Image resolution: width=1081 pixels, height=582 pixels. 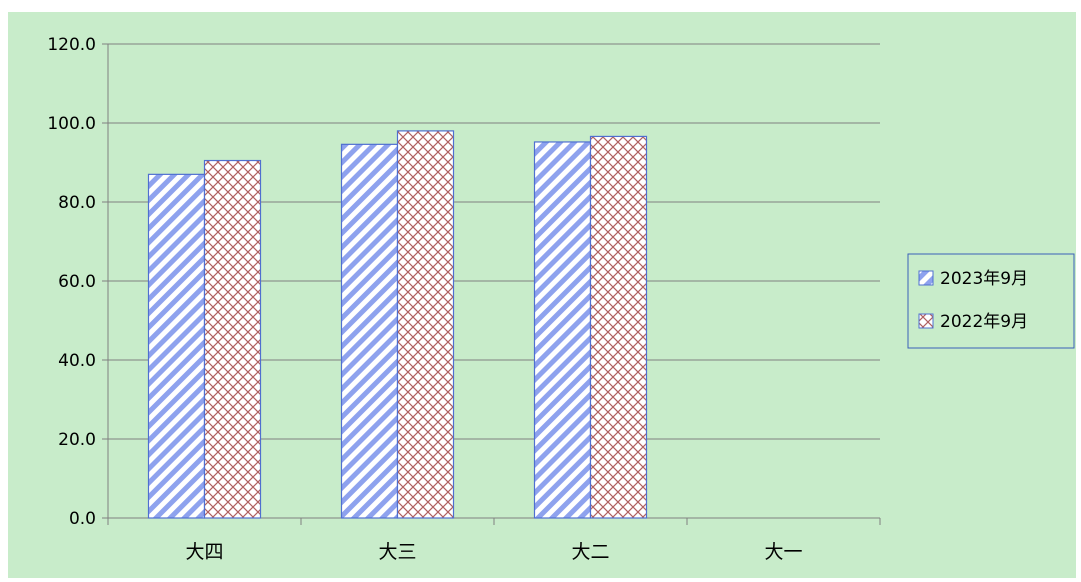 What do you see at coordinates (77, 361) in the screenshot?
I see `y-tick-label: 40.0` at bounding box center [77, 361].